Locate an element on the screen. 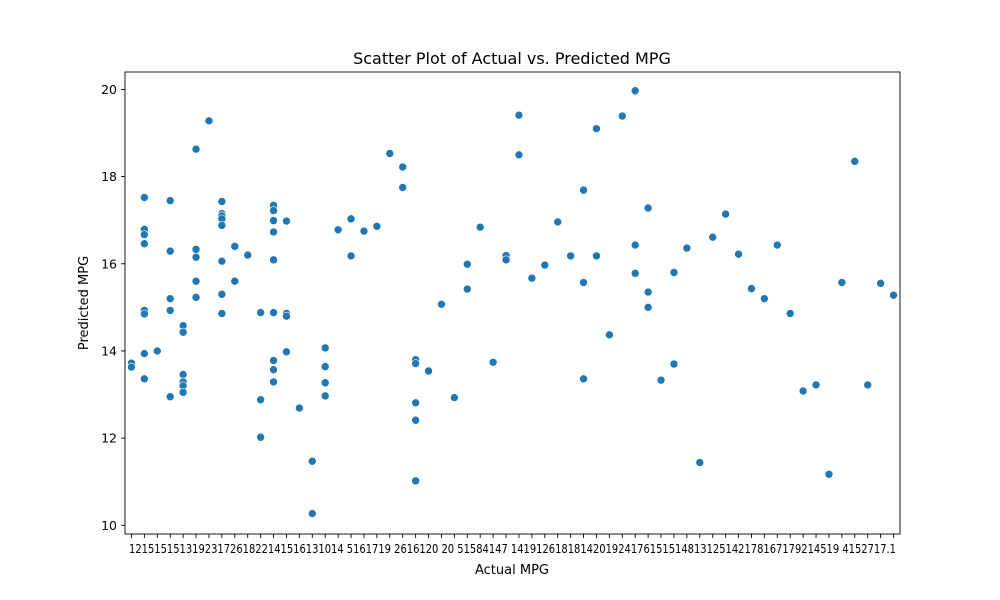 This screenshot has height=600, width=1000. y-tick-label: 18 is located at coordinates (109, 176).